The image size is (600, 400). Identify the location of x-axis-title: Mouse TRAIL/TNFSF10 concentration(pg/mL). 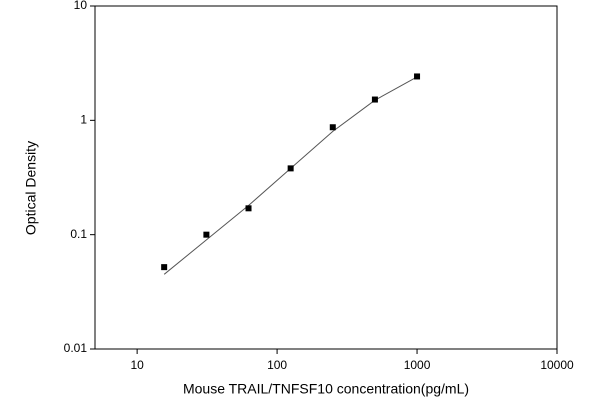
(326, 389).